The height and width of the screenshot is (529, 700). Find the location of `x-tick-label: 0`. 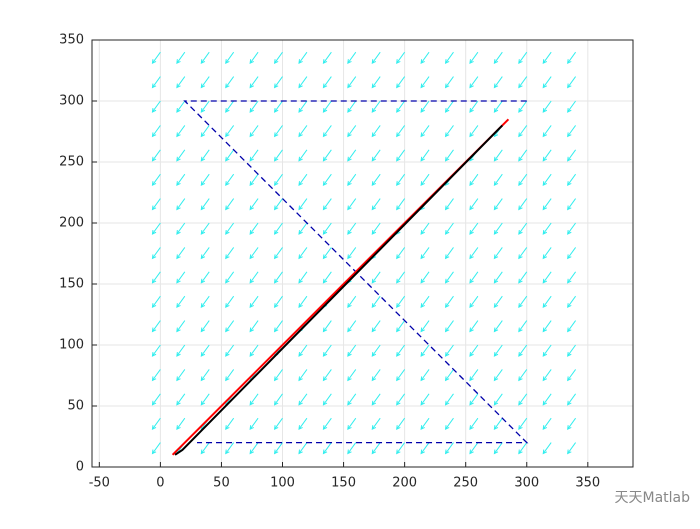

x-tick-label: 0 is located at coordinates (160, 483).